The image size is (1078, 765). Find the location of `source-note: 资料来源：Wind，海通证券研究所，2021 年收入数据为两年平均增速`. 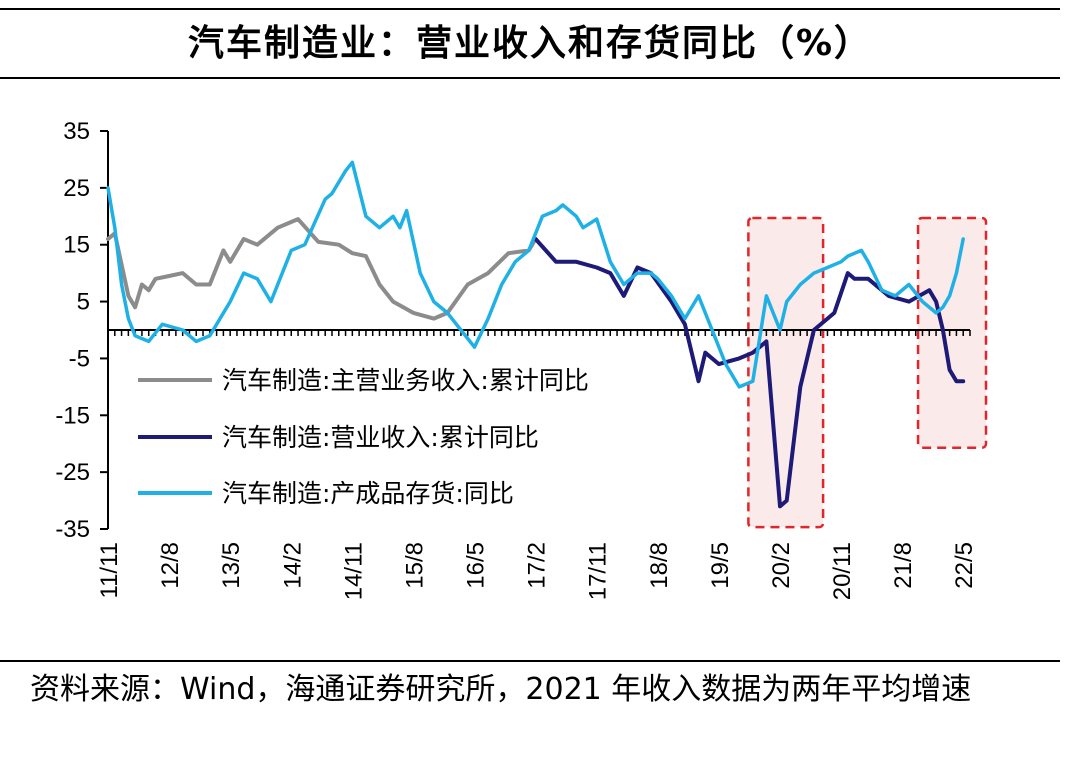

source-note: 资料来源：Wind，海通证券研究所，2021 年收入数据为两年平均增速 is located at coordinates (501, 689).